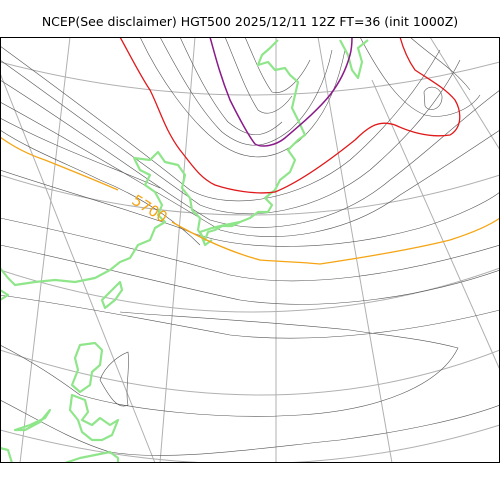 This screenshot has width=500, height=500. I want to click on closed-contour, so click(433, 98).